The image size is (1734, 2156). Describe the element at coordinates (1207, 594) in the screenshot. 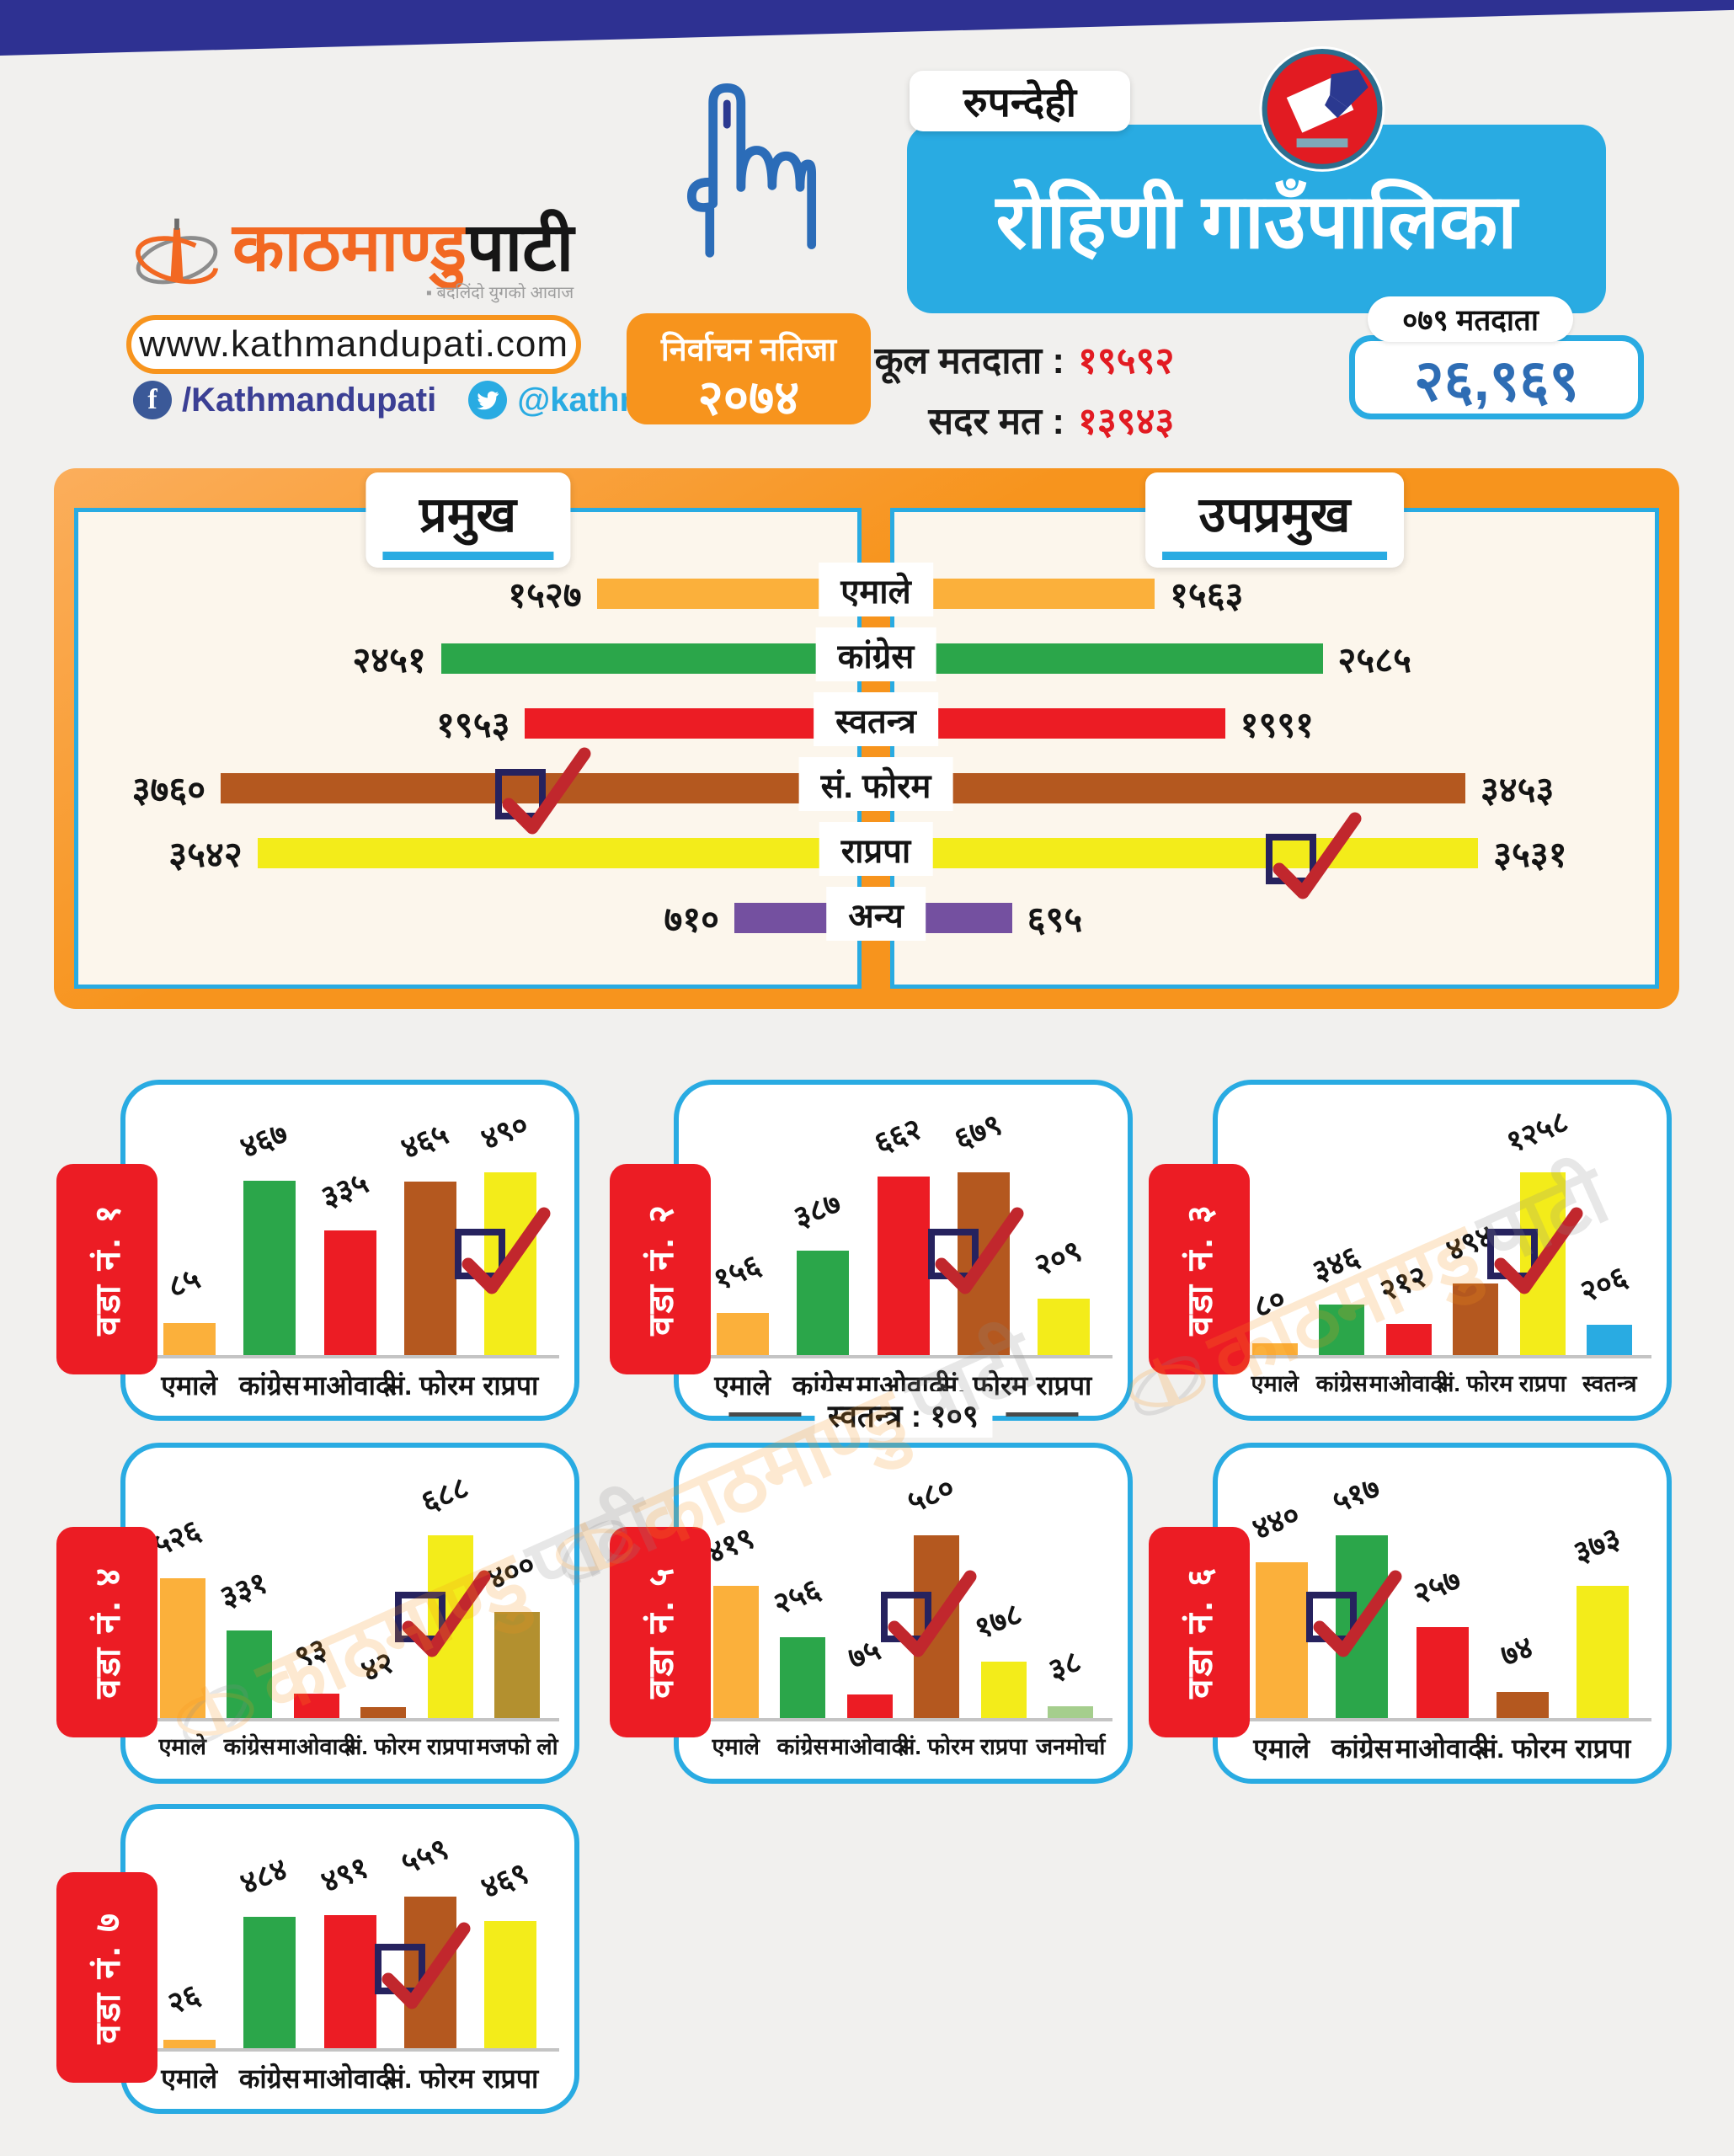

I see `bar-value: १५६३` at that location.